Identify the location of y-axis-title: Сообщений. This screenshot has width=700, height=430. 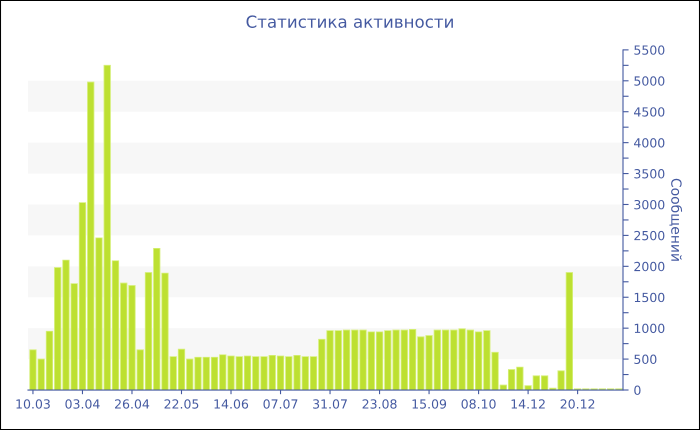
(675, 219).